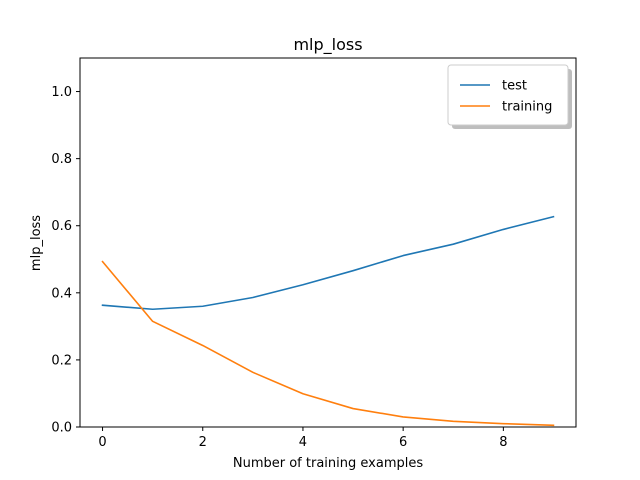  Describe the element at coordinates (328, 463) in the screenshot. I see `x-axis-label: Number of training examples` at that location.